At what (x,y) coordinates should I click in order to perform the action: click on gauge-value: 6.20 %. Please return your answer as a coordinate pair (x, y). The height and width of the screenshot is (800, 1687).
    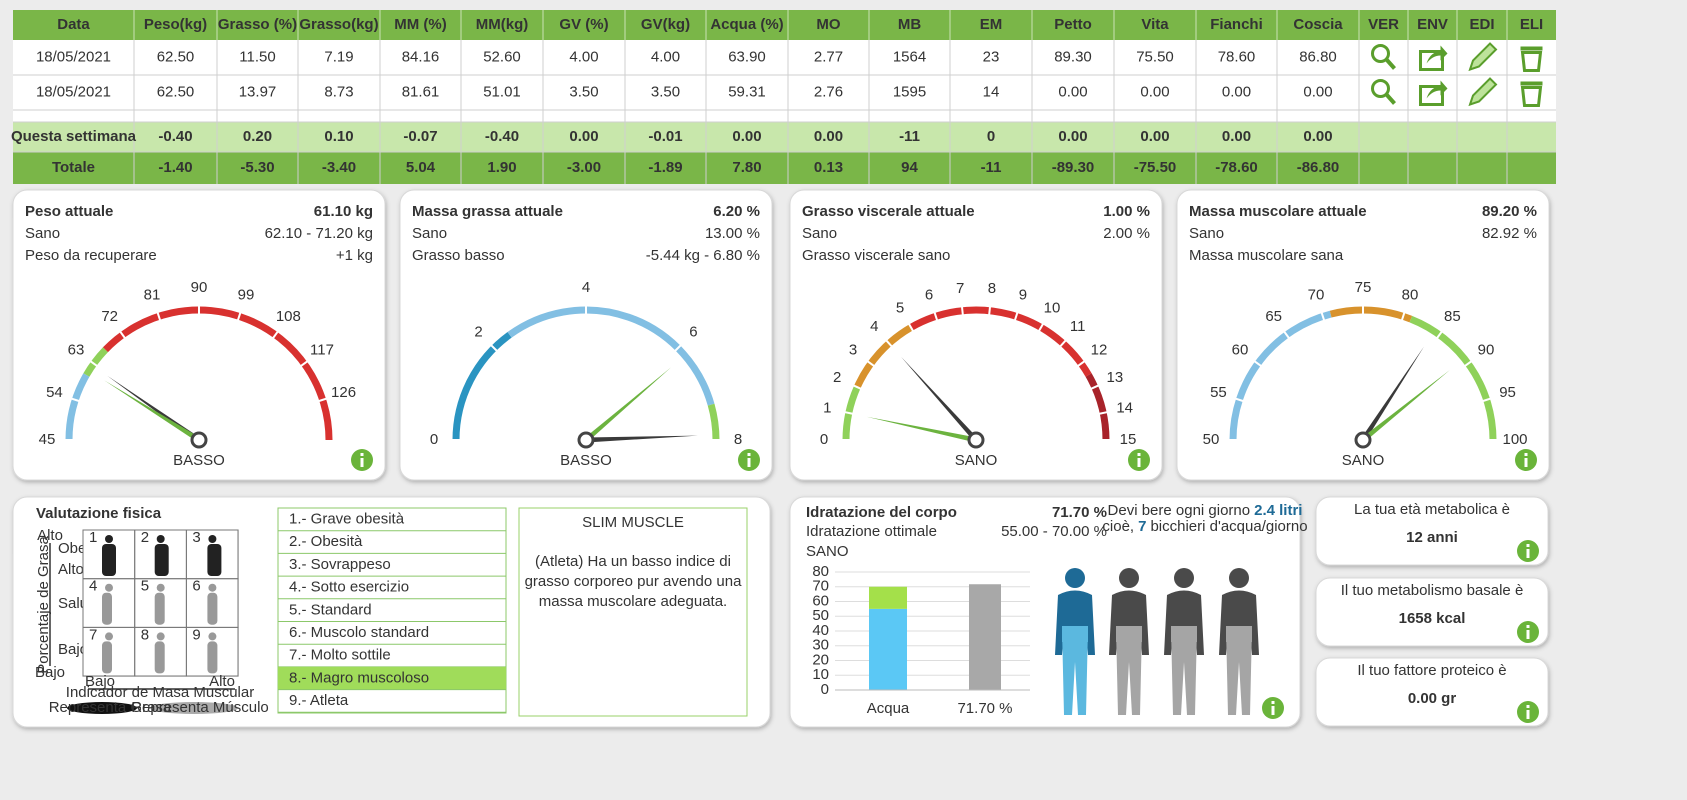
    Looking at the image, I should click on (736, 211).